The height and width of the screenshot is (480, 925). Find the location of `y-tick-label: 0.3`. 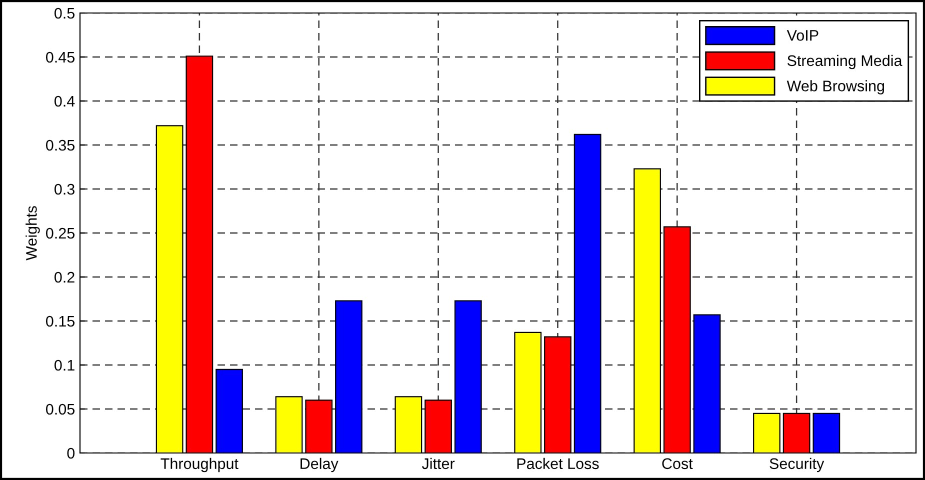

y-tick-label: 0.3 is located at coordinates (64, 189).